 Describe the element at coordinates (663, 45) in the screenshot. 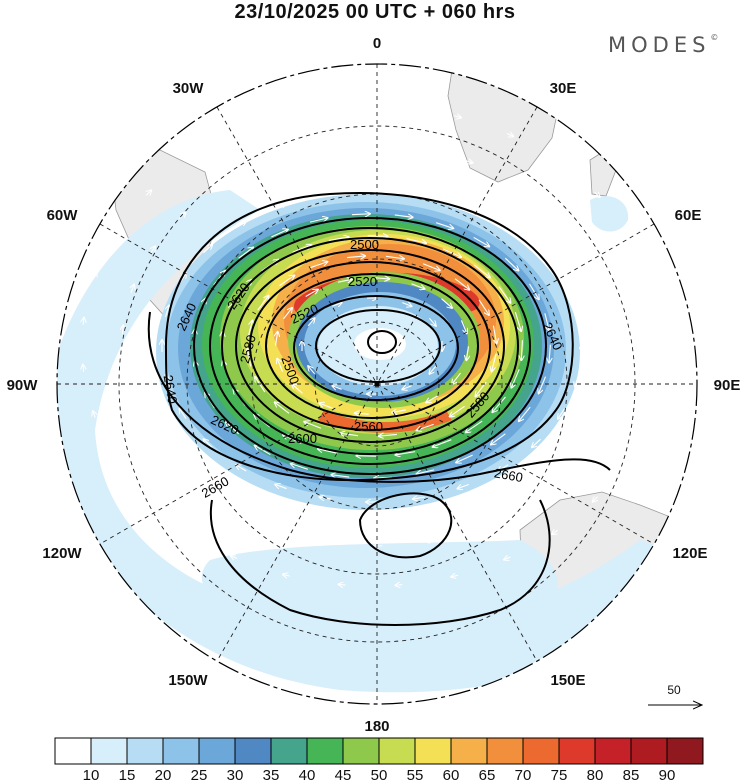

I see `modes-logo: MODES©` at that location.